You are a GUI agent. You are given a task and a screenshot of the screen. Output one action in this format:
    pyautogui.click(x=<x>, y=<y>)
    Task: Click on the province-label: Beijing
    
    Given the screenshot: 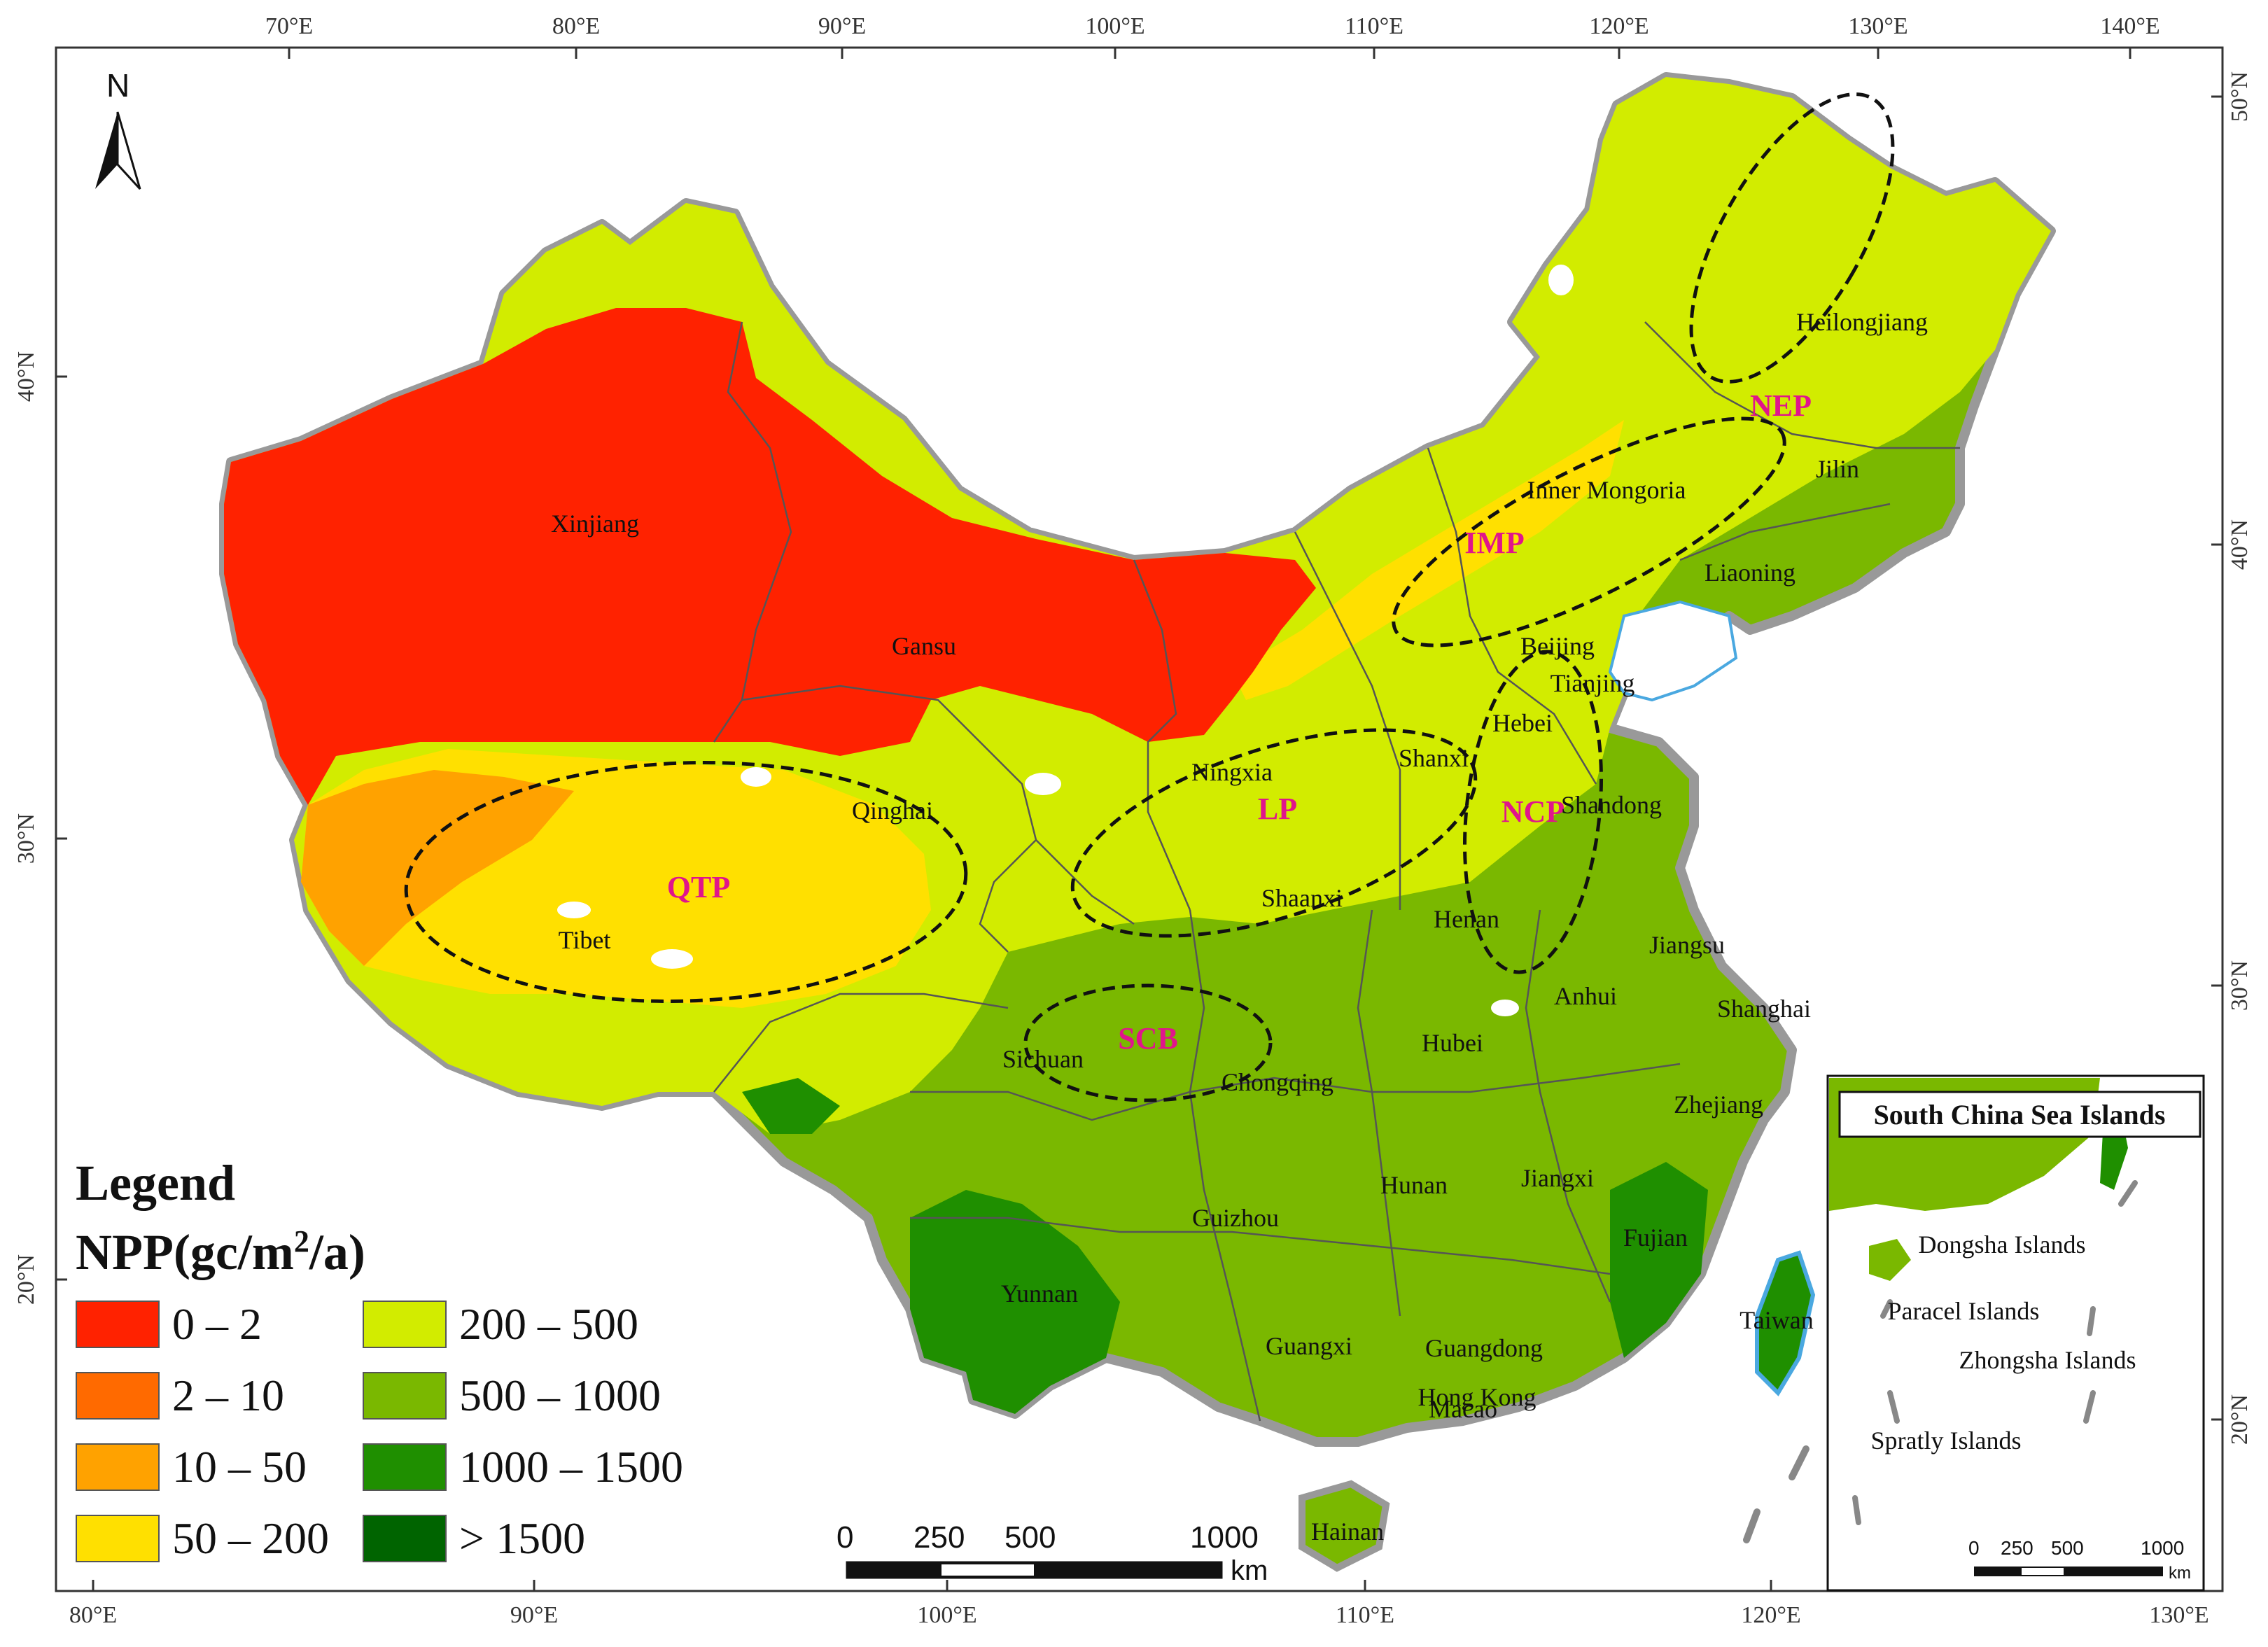 What is the action you would take?
    pyautogui.click(x=1557, y=646)
    